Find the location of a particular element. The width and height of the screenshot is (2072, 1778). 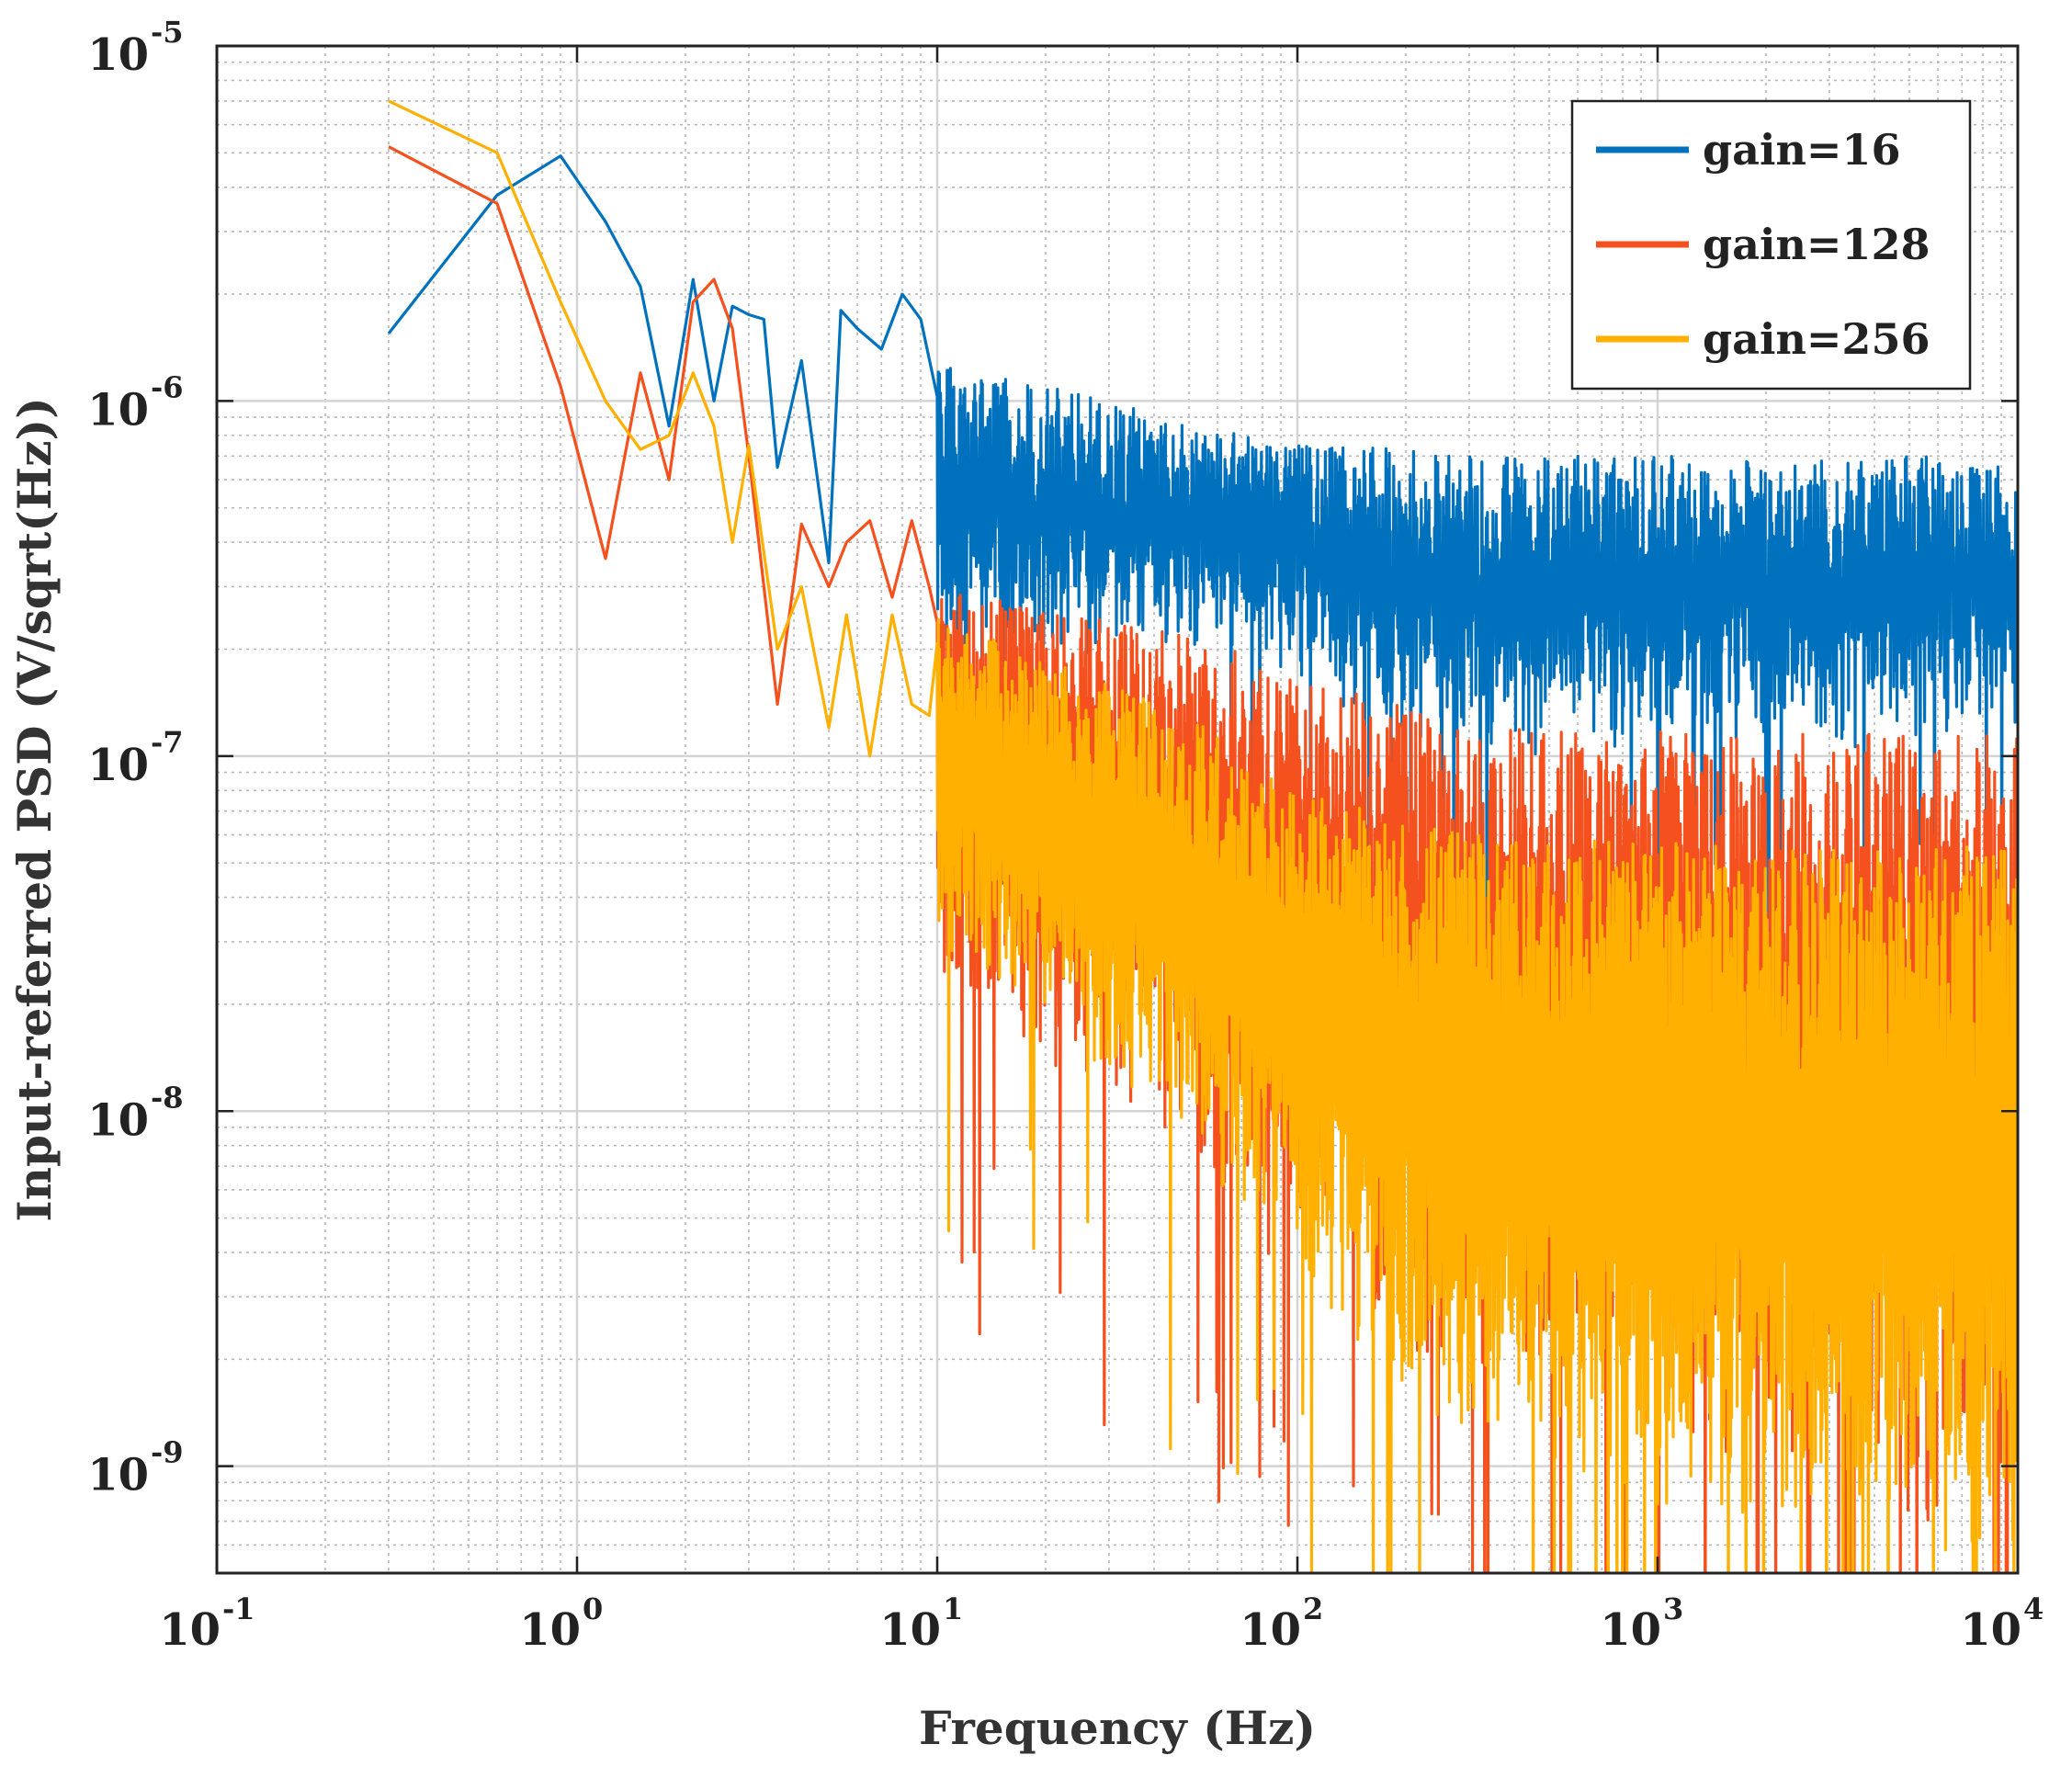

x-tick-label: 10 0 is located at coordinates (561, 1623).